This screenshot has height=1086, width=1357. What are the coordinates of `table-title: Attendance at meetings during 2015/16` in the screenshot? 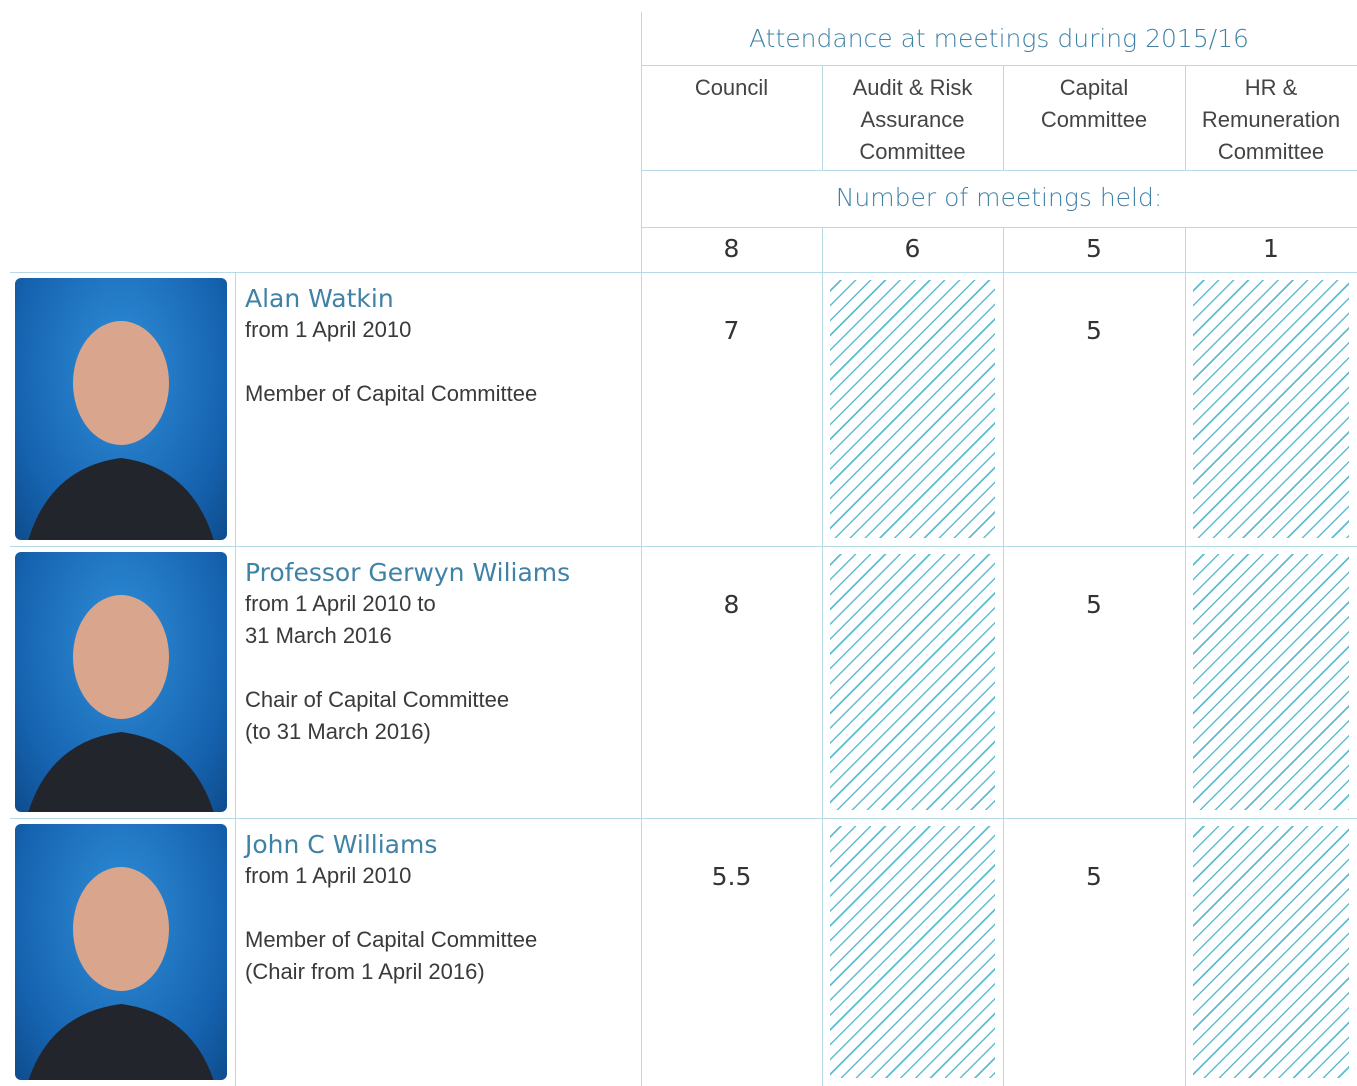 It's located at (999, 38).